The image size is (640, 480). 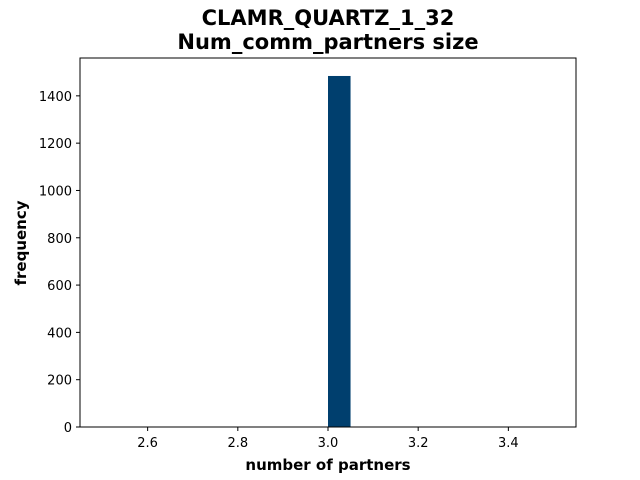 What do you see at coordinates (237, 443) in the screenshot?
I see `x-tick-label: 2.8` at bounding box center [237, 443].